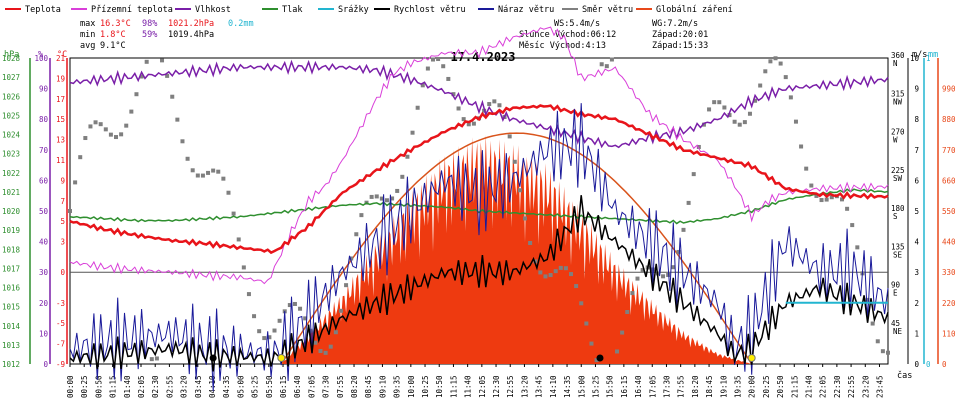  Describe the element at coordinates (766, 386) in the screenshot. I see `tick-label-time: 20:25` at that location.